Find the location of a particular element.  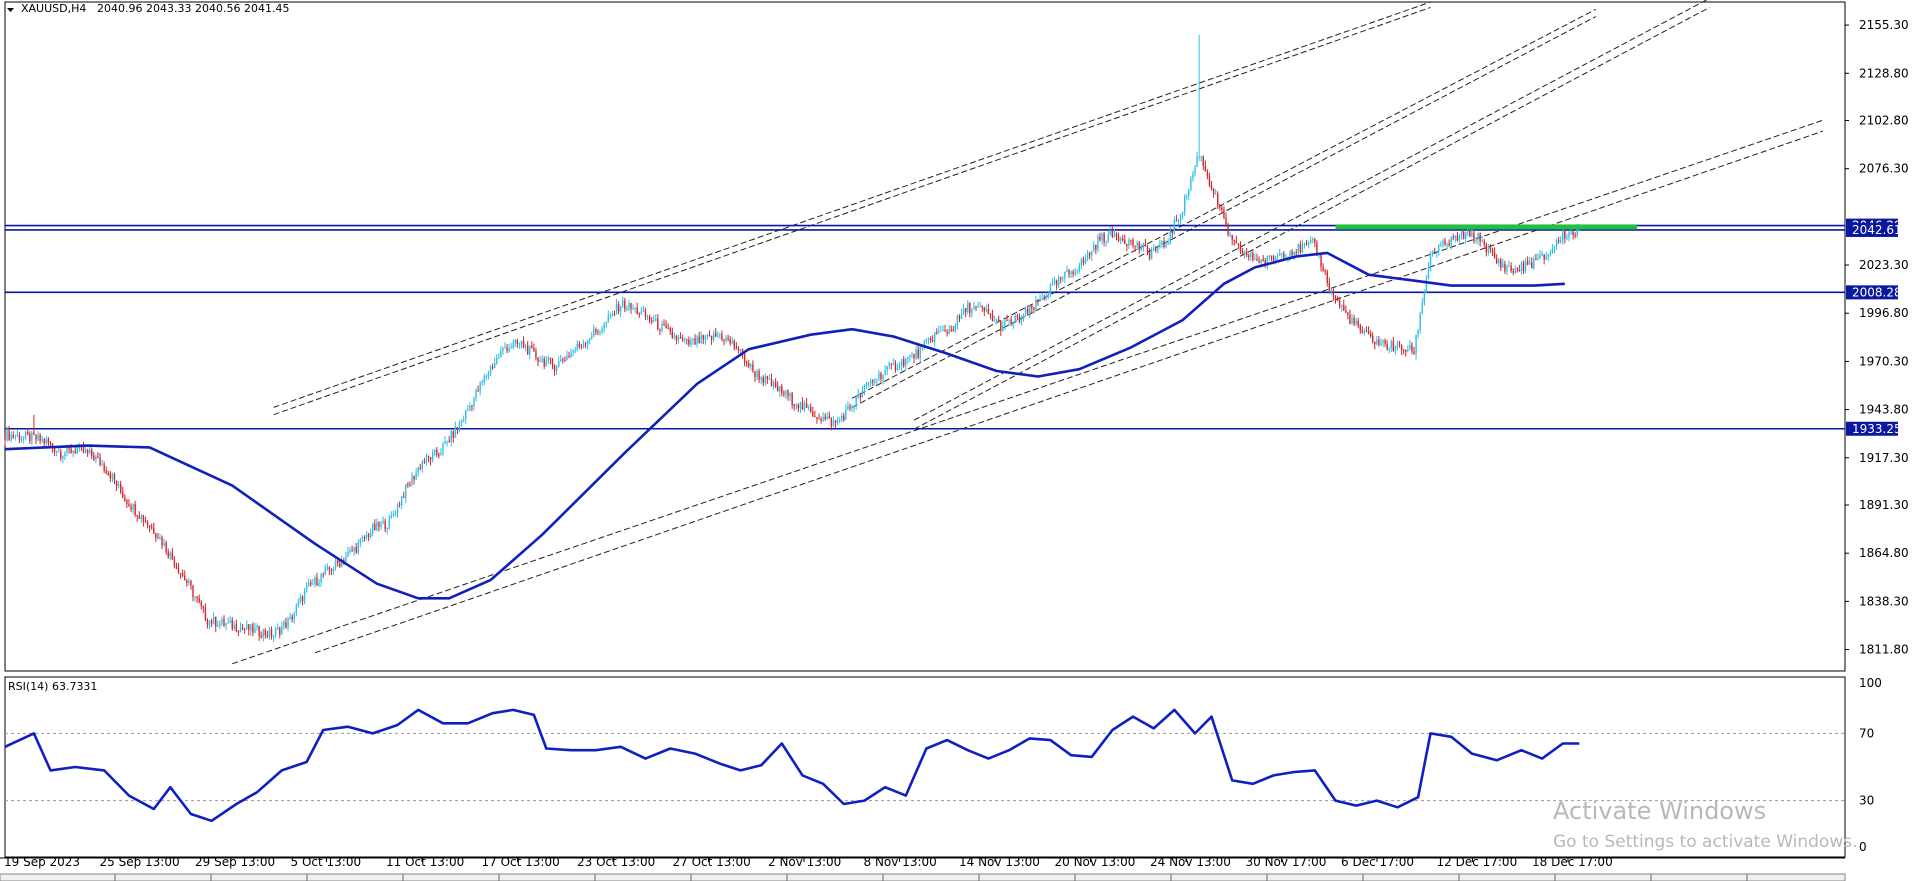

time-tick-label: 12 Dec 17:00 is located at coordinates (1477, 862).